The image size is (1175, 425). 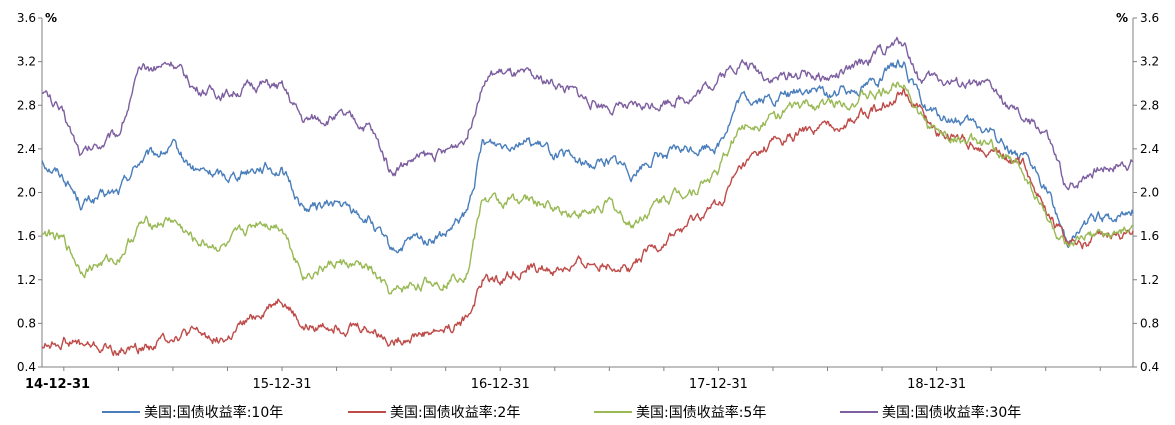 I want to click on right-y-tick-label: 1.2, so click(x=1149, y=280).